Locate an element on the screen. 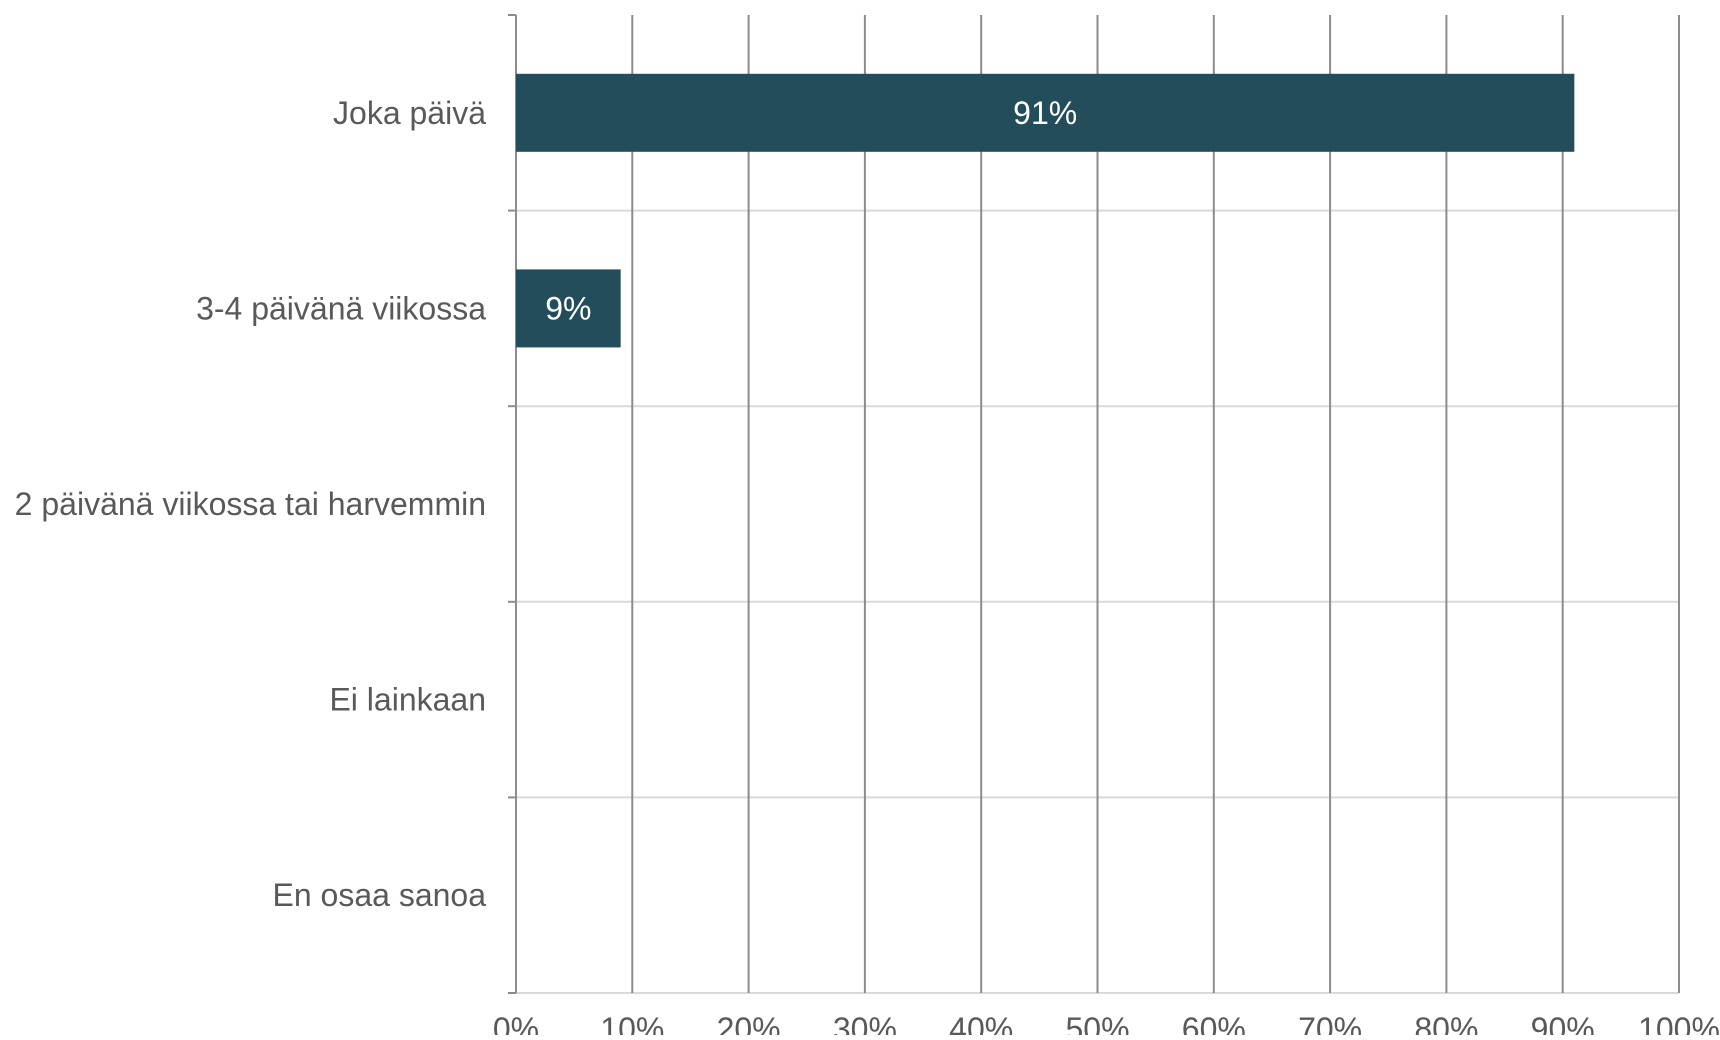  x-tick-label: 90% is located at coordinates (1563, 1023).